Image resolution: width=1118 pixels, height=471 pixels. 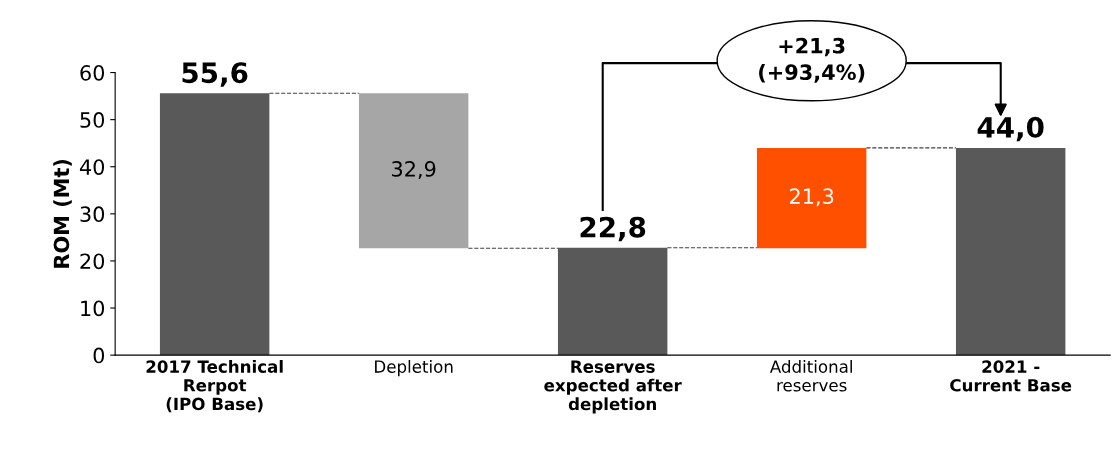 I want to click on y-tick-label: 40, so click(x=92, y=167).